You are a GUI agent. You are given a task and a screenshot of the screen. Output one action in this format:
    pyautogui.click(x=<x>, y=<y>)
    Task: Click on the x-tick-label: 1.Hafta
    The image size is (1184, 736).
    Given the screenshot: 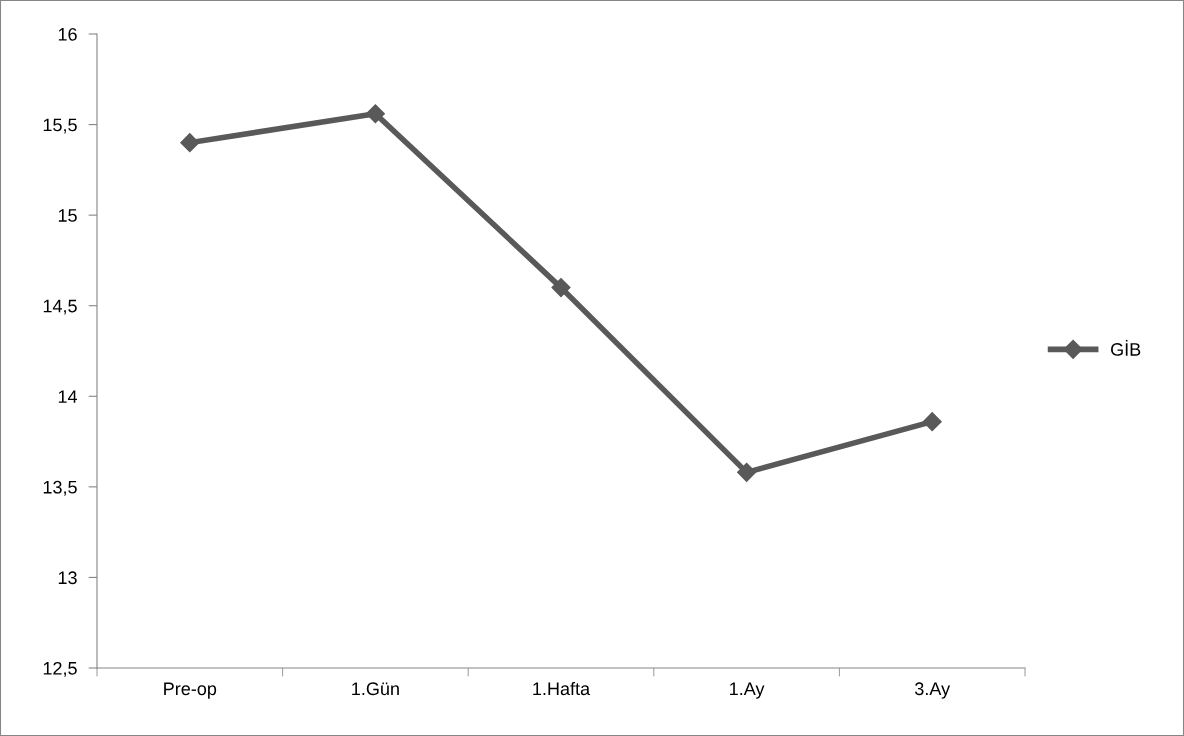 What is the action you would take?
    pyautogui.click(x=562, y=688)
    